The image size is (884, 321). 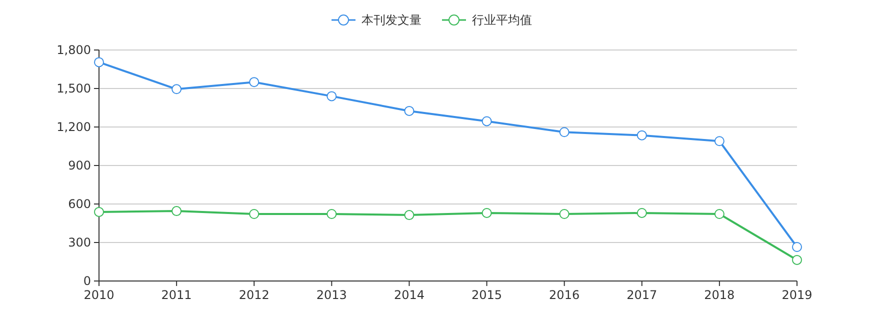 I want to click on y-tick-label: 600, so click(x=79, y=204).